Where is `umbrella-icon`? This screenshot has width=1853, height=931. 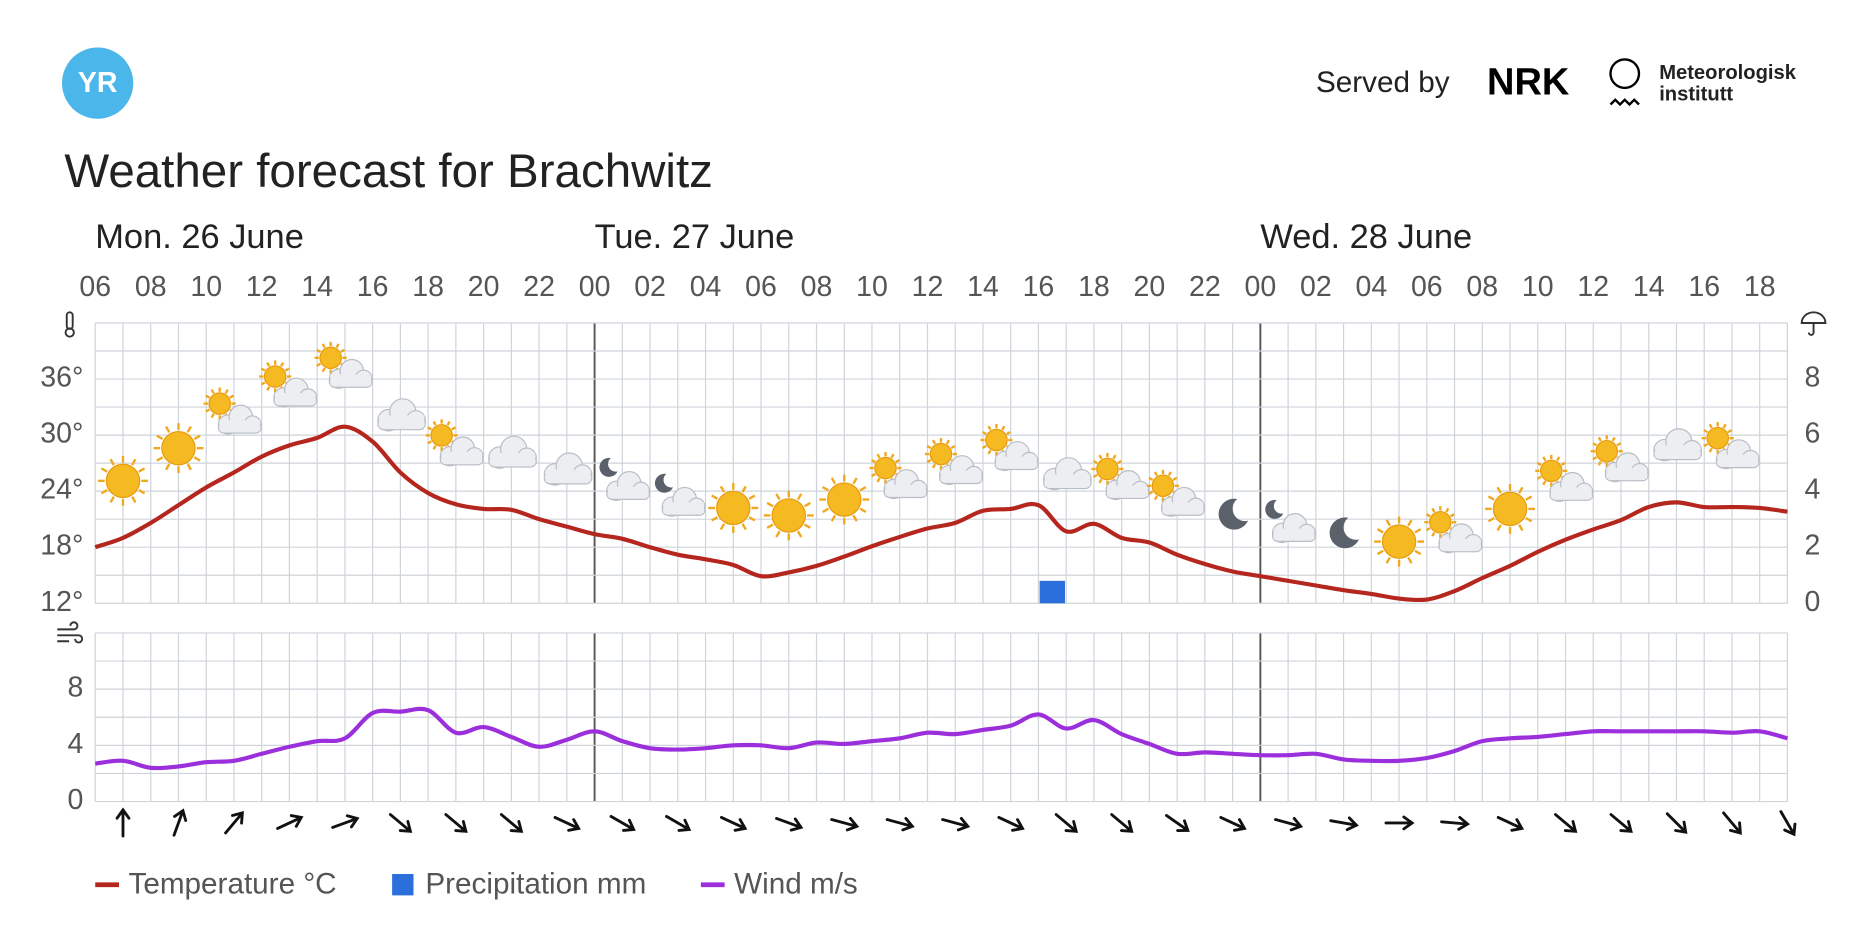
umbrella-icon is located at coordinates (1813, 323).